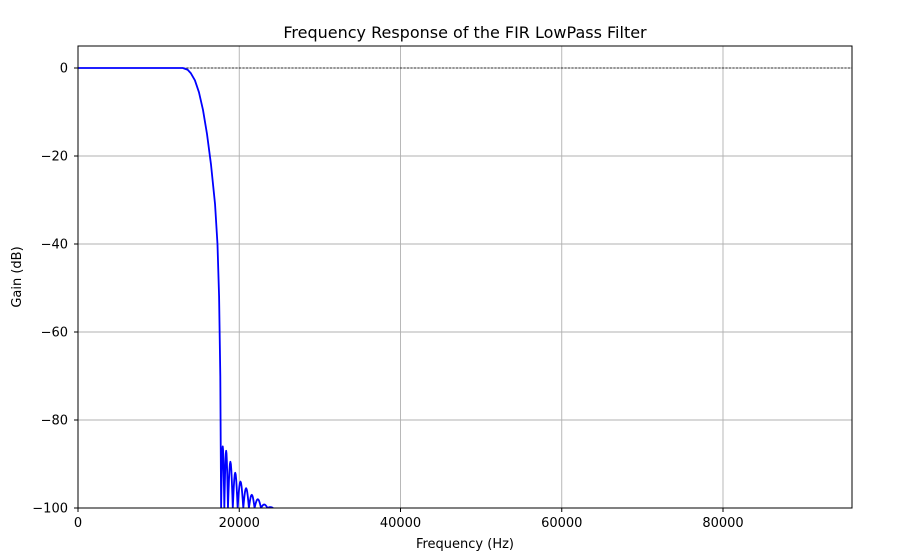  What do you see at coordinates (64, 69) in the screenshot?
I see `y-tick-label: 0` at bounding box center [64, 69].